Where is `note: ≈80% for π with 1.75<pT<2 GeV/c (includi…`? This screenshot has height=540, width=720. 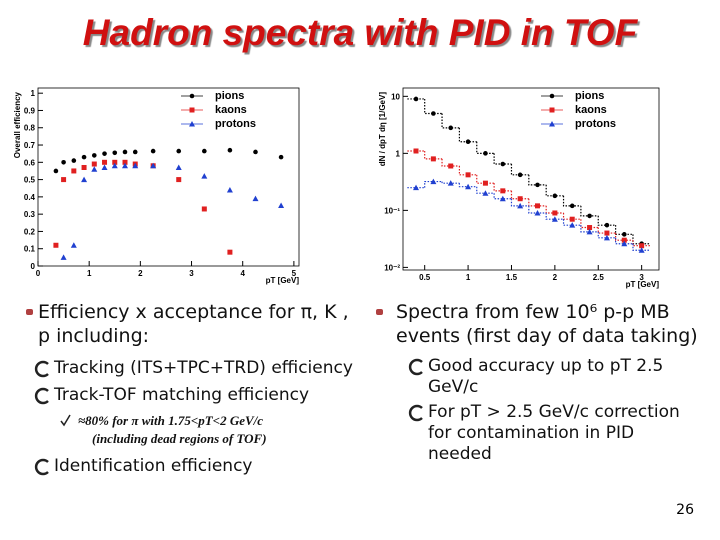
note: ≈80% for π with 1.75<pT<2 GeV/c (includi… is located at coordinates (211, 430).